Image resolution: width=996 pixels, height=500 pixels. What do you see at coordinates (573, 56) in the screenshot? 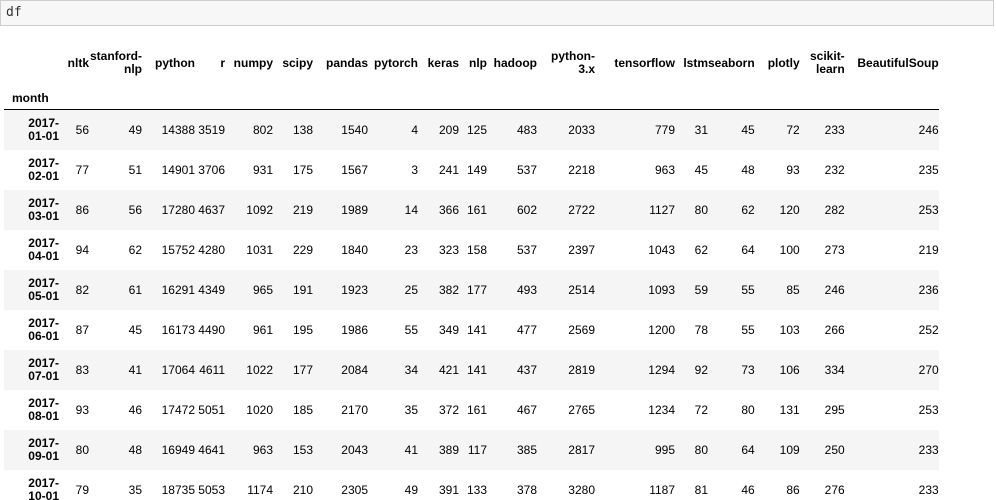
I see `header-text: python-` at bounding box center [573, 56].